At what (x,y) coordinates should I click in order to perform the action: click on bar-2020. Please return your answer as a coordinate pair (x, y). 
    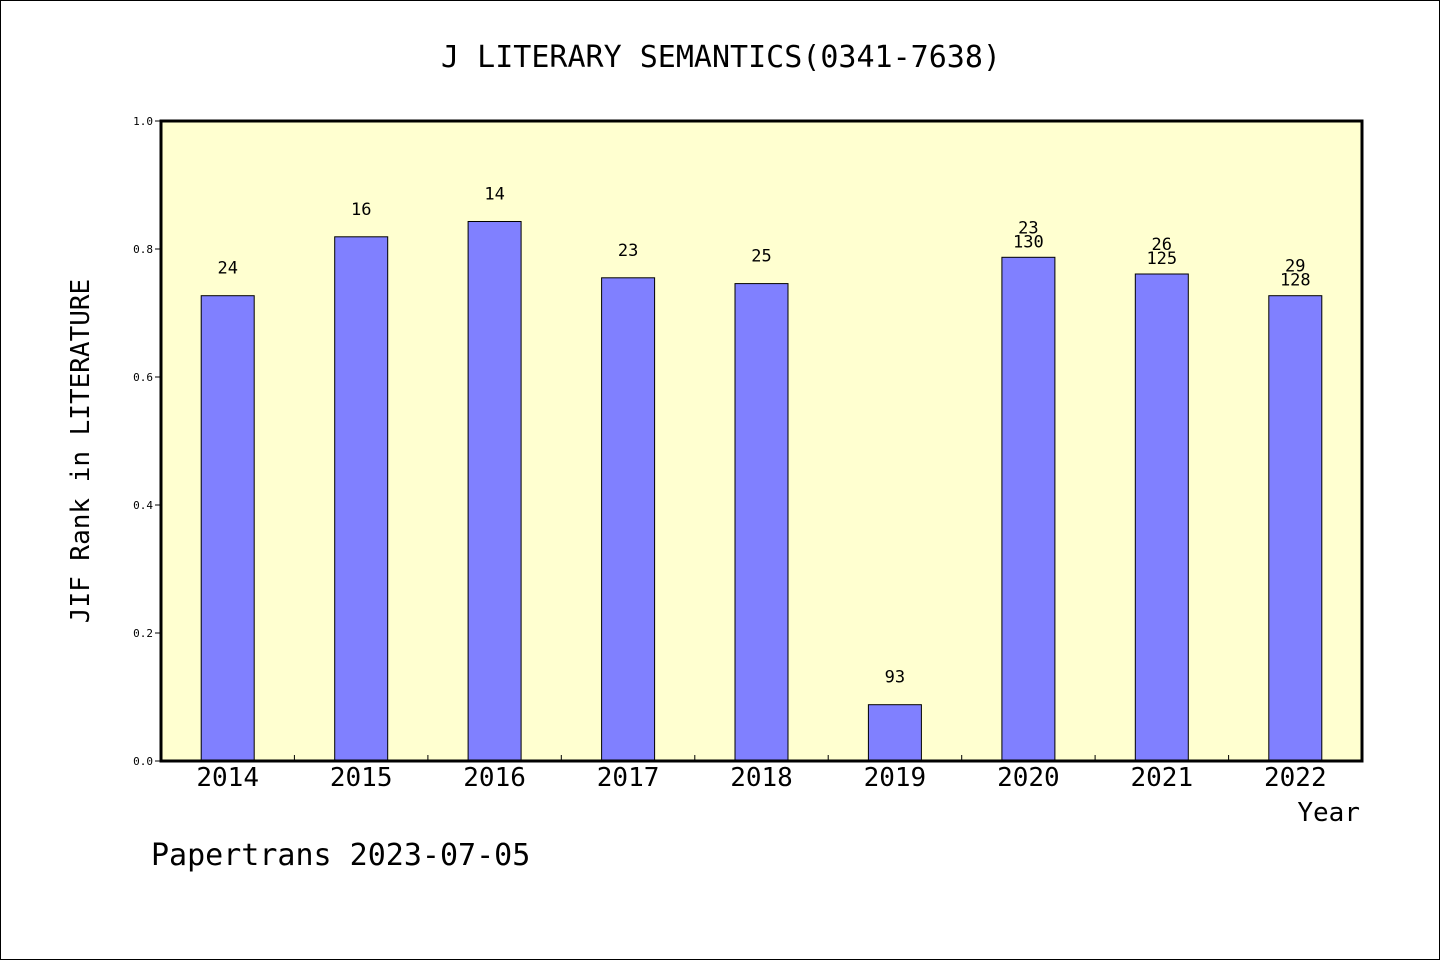
    Looking at the image, I should click on (1028, 509).